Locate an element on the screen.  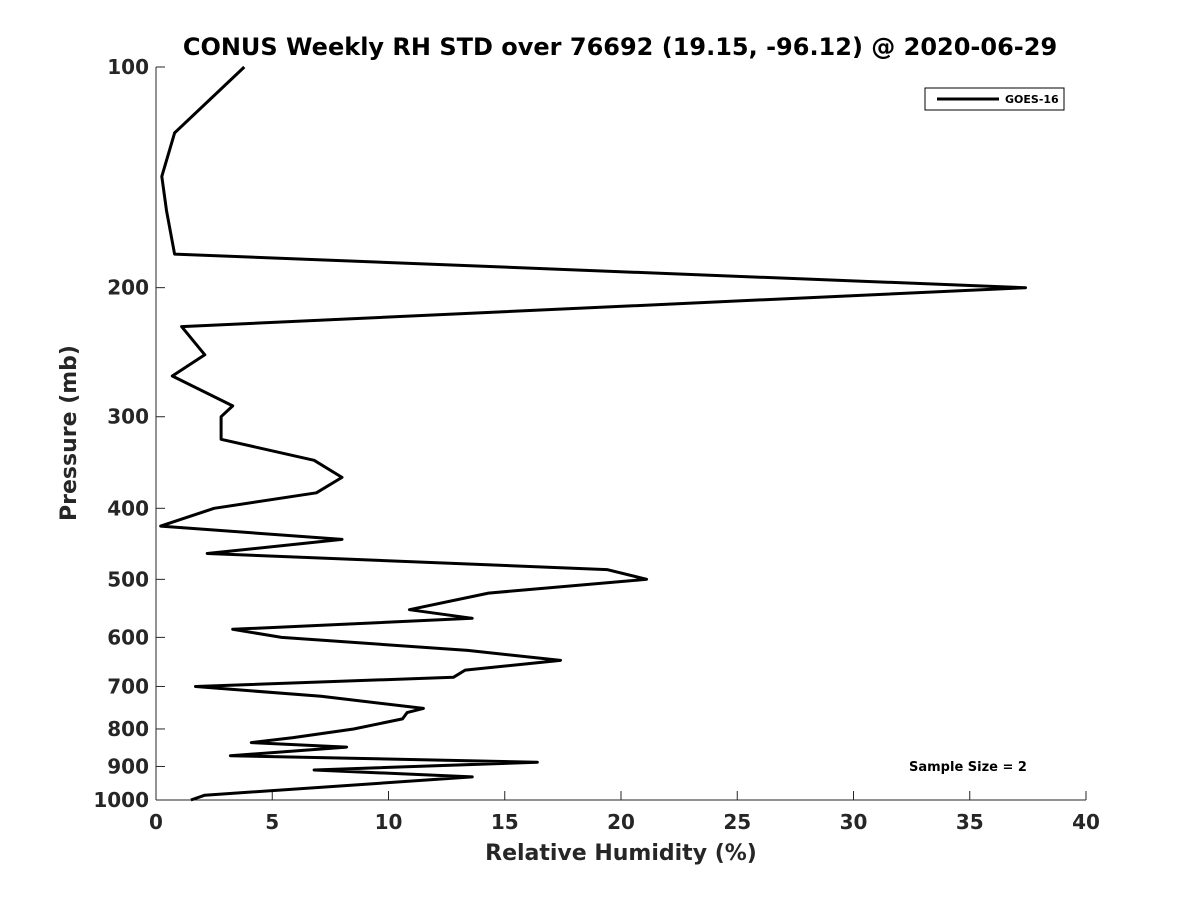
x-tick-label: 15 is located at coordinates (505, 822).